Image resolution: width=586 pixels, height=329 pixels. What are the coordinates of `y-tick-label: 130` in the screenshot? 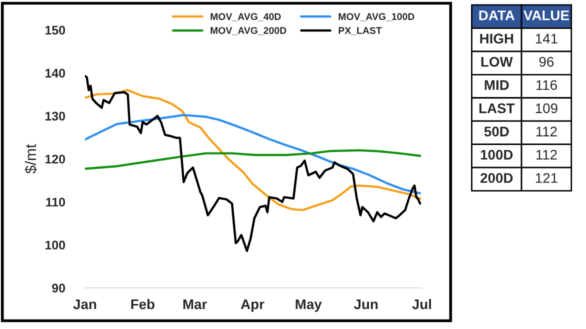 It's located at (55, 116).